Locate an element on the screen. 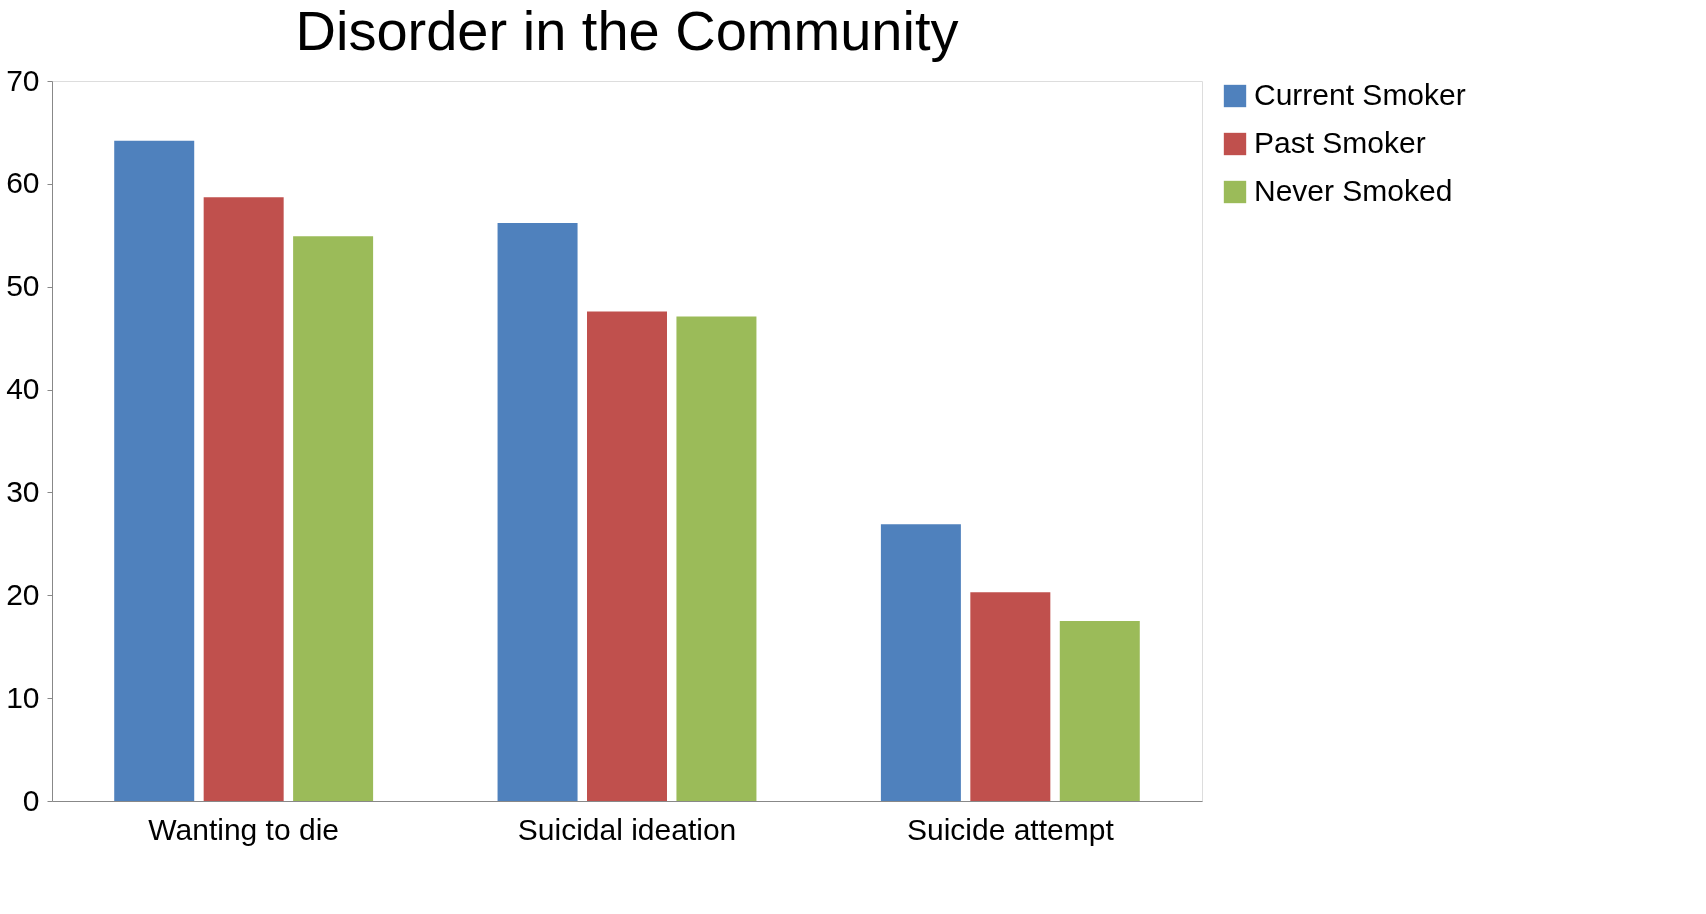  y-tick-label: 40 is located at coordinates (23, 389).